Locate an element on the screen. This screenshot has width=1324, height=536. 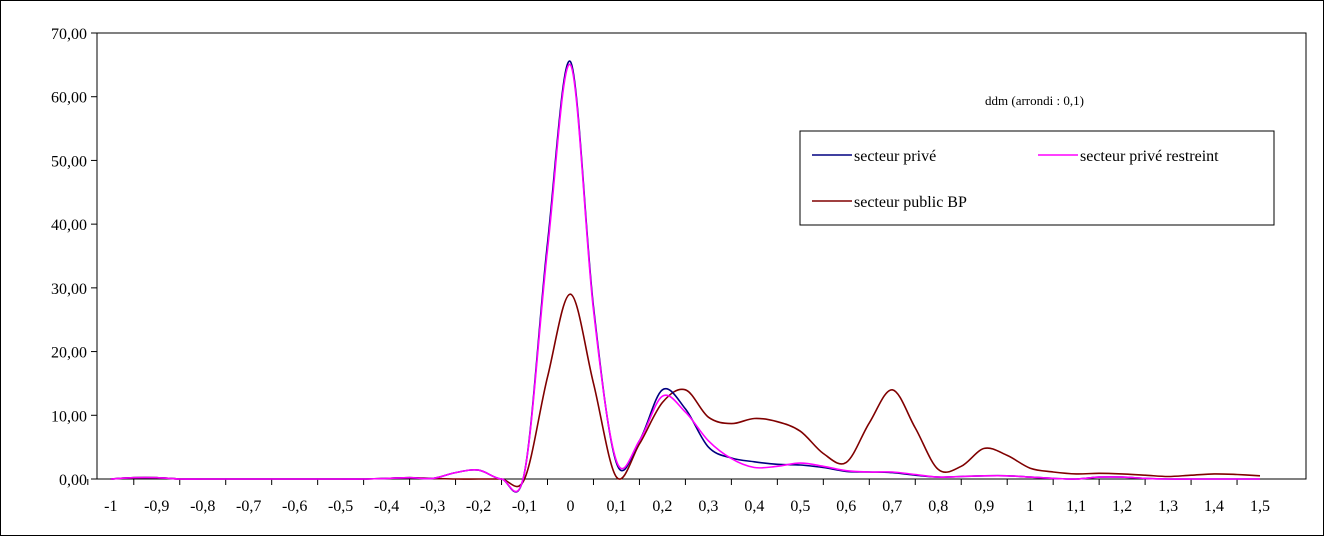
x-tick-label: -0,2 is located at coordinates (478, 506).